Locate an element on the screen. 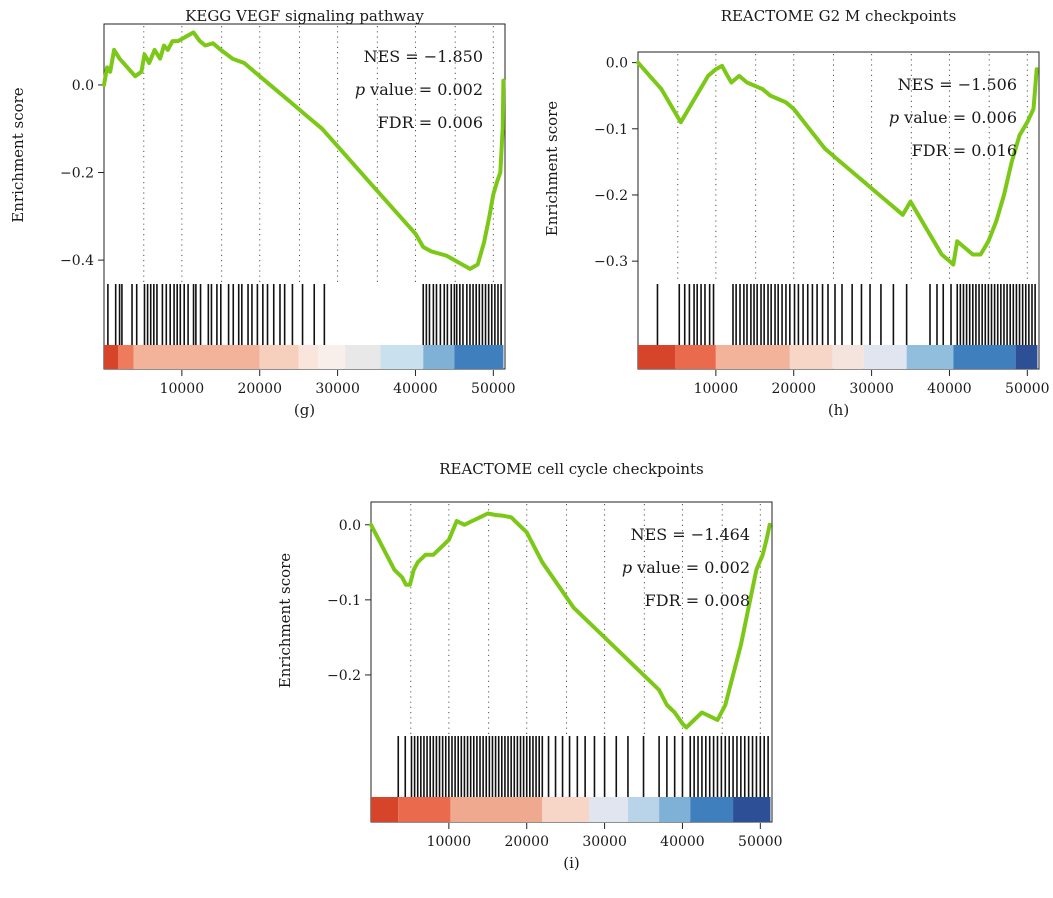  panel-caption: (h) is located at coordinates (838, 410).